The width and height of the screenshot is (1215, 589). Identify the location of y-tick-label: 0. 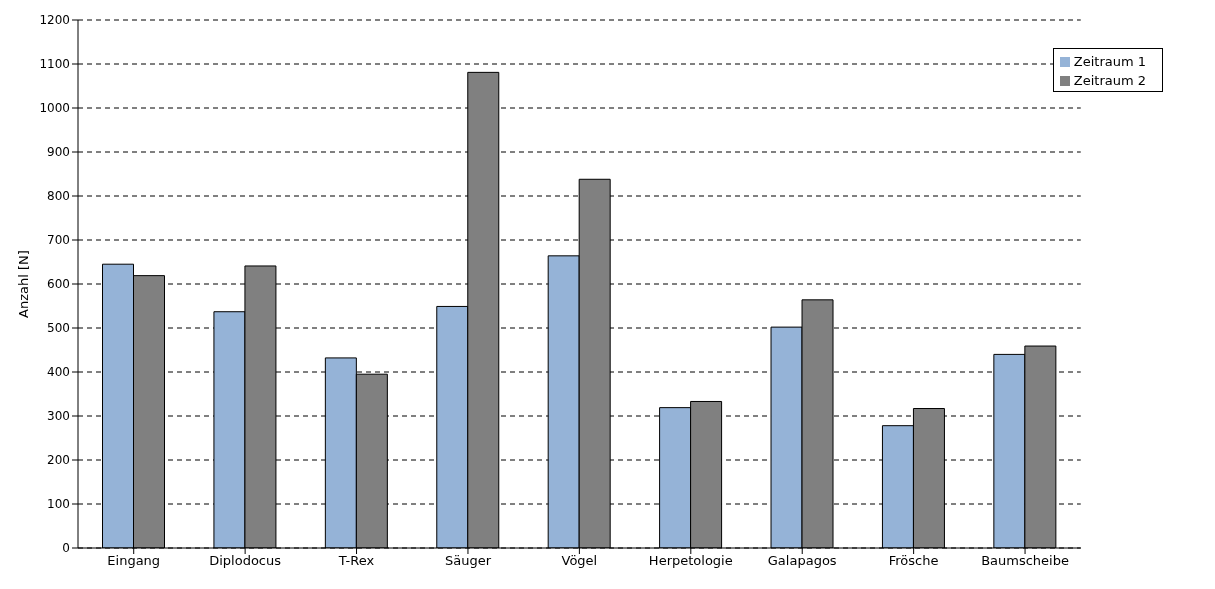
(66, 548).